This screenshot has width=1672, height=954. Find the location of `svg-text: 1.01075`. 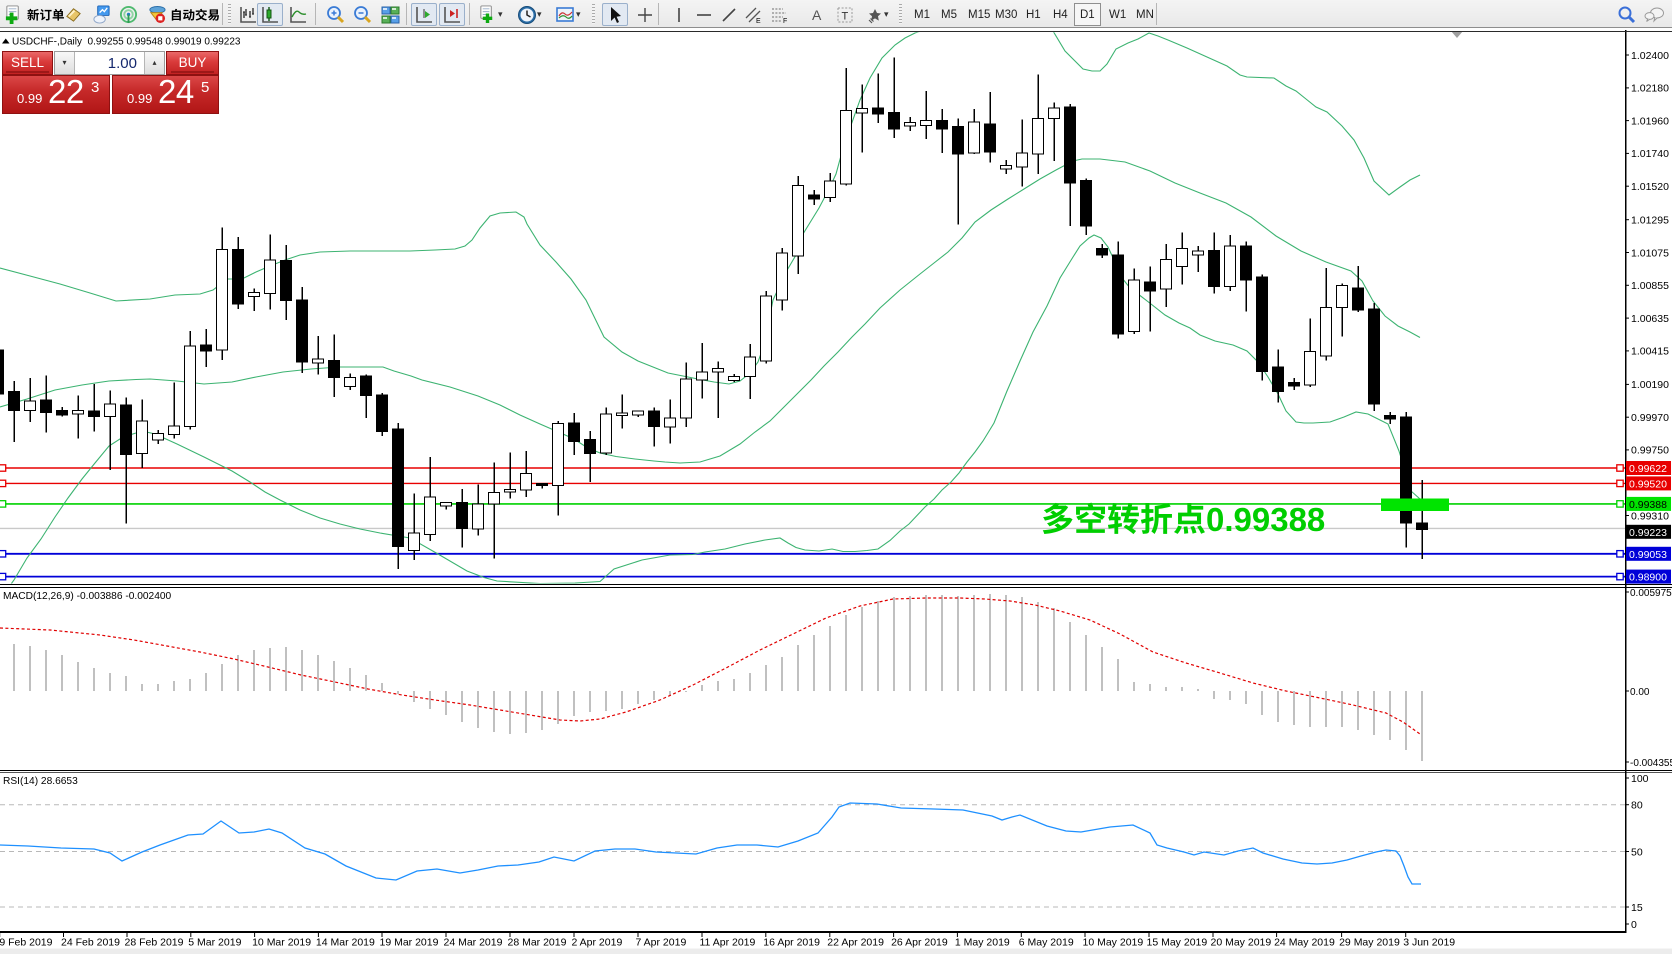

svg-text: 1.01075 is located at coordinates (1650, 253).